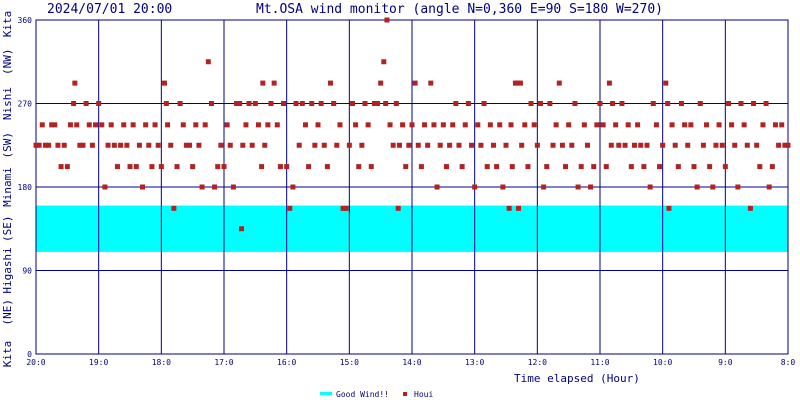 Image resolution: width=800 pixels, height=400 pixels. What do you see at coordinates (599, 362) in the screenshot?
I see `x-tick-label: 11:0` at bounding box center [599, 362].